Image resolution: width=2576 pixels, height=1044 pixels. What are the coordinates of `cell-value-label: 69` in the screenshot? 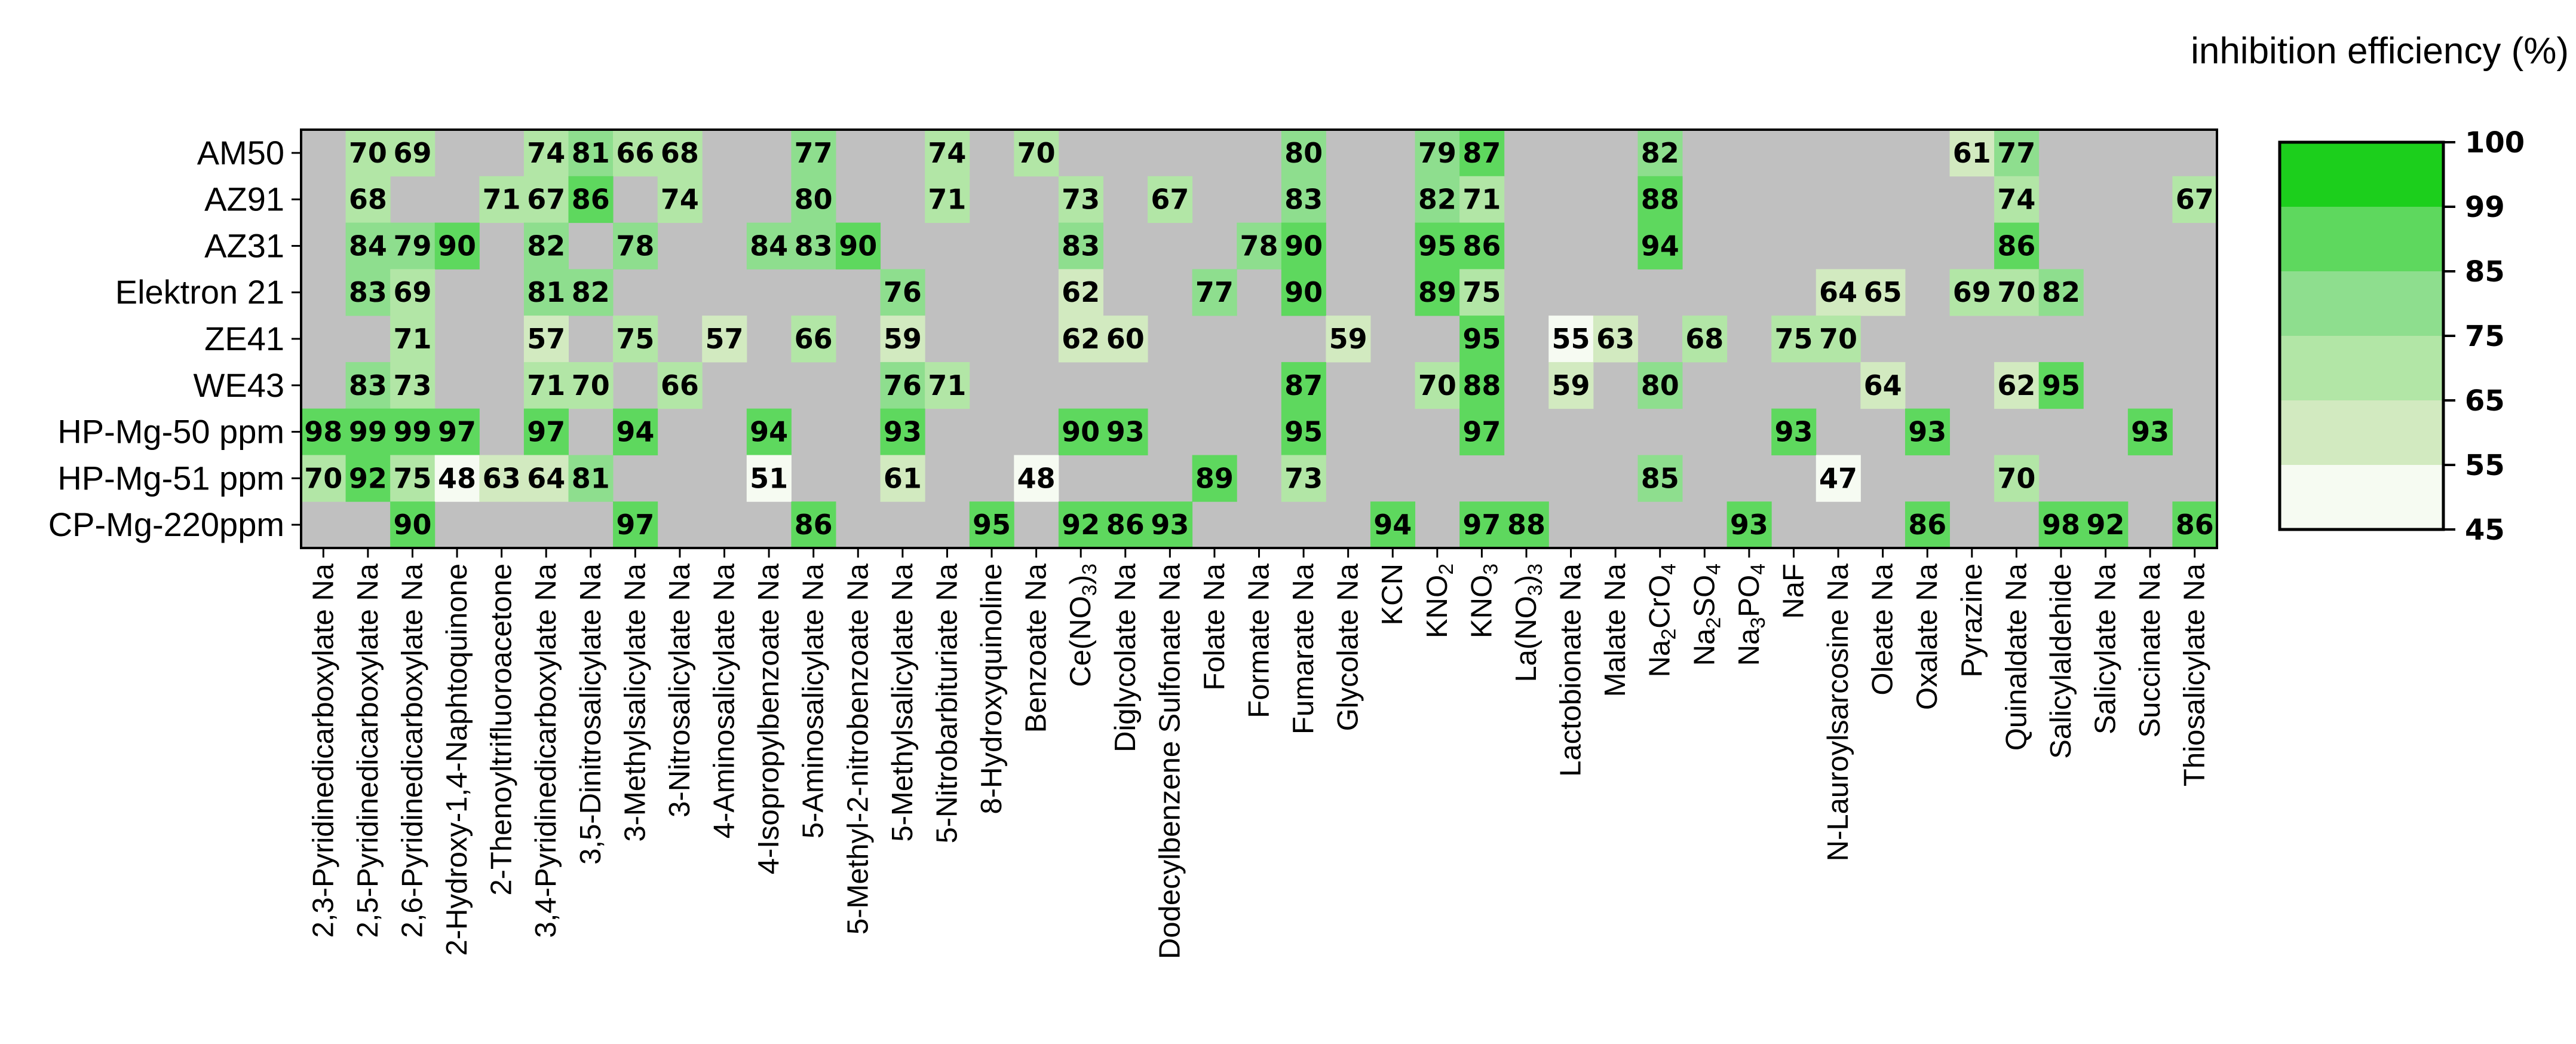 It's located at (412, 153).